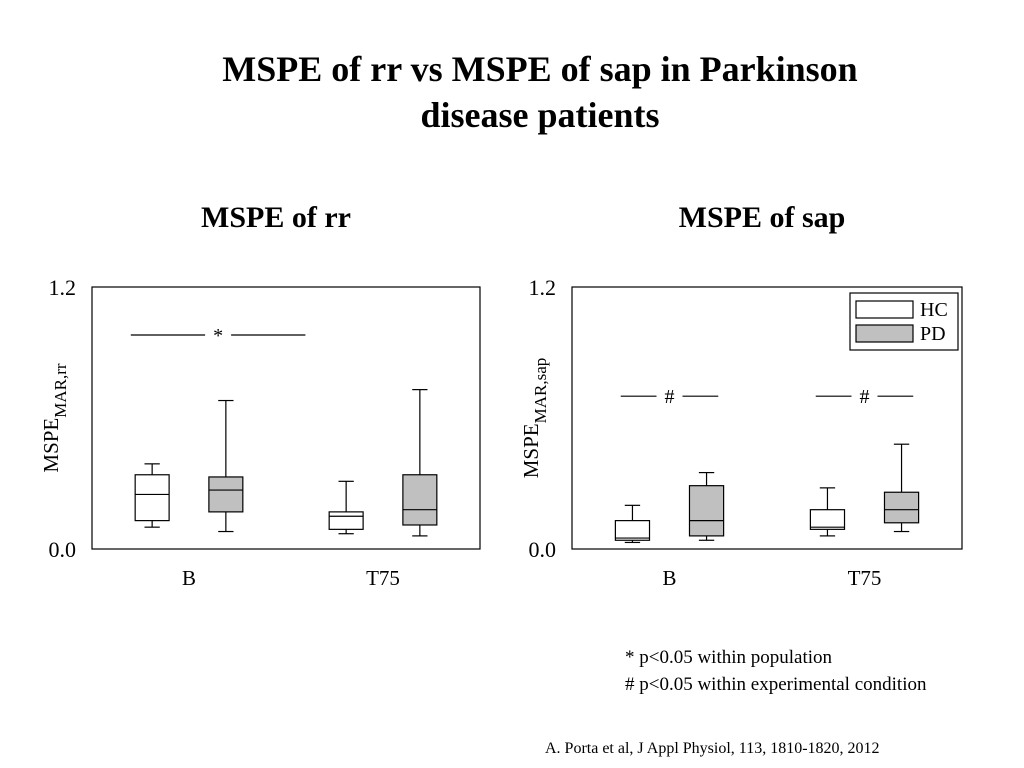 Image resolution: width=1024 pixels, height=768 pixels. Describe the element at coordinates (827, 519) in the screenshot. I see `chart2-hc-t75-box` at that location.